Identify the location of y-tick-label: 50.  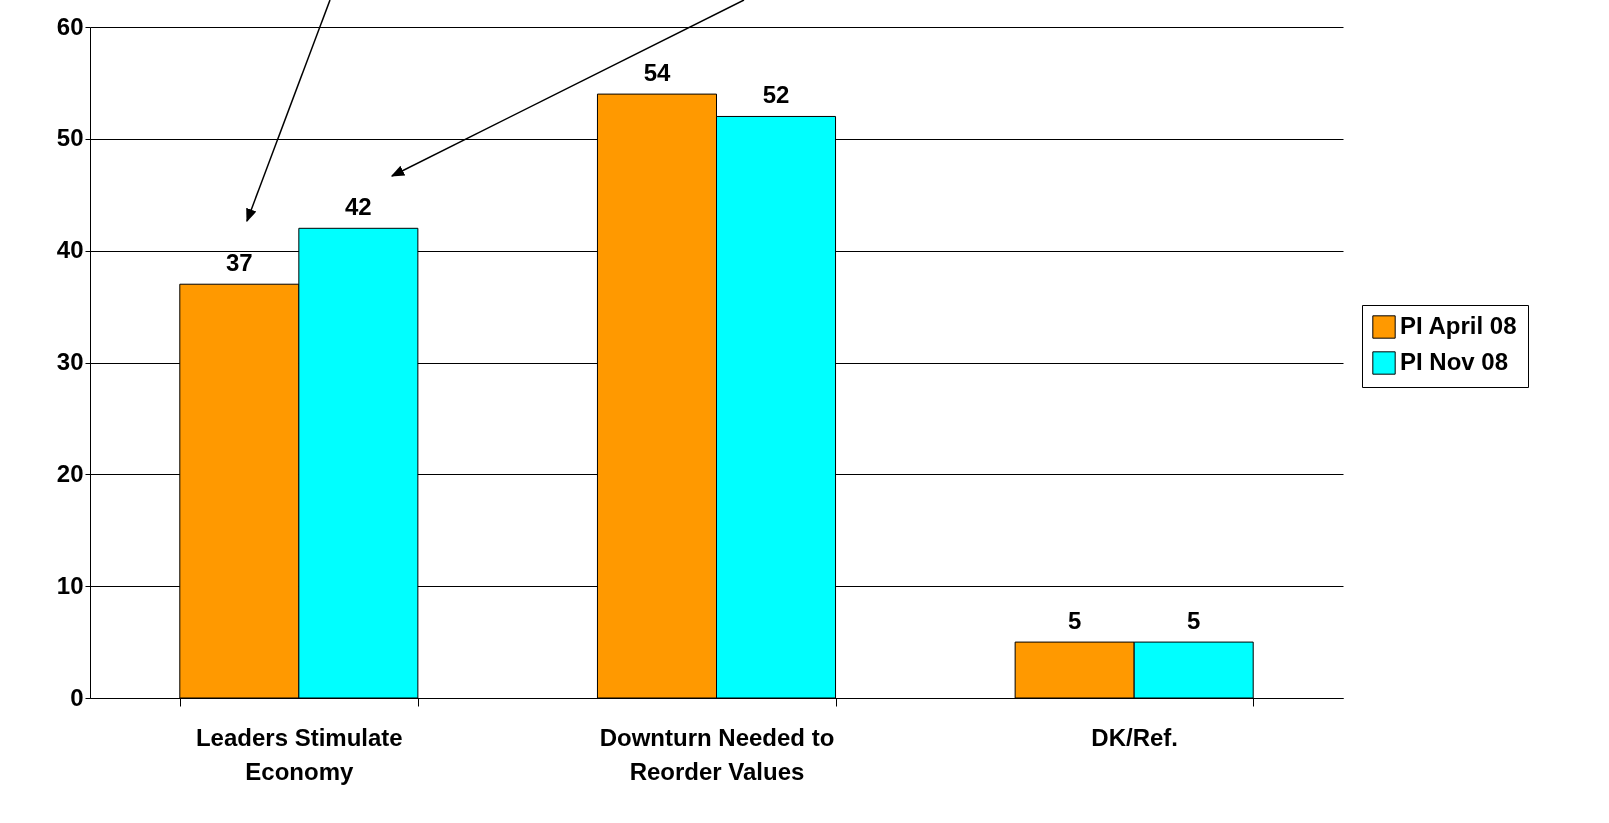
(70, 138).